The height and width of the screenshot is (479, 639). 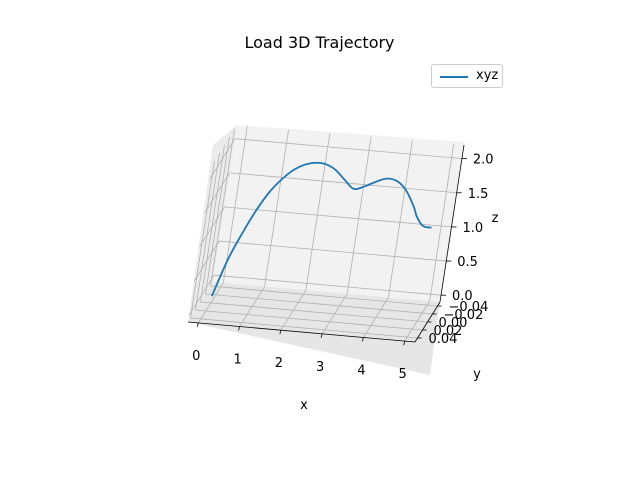 What do you see at coordinates (487, 75) in the screenshot?
I see `legend-label: xyz` at bounding box center [487, 75].